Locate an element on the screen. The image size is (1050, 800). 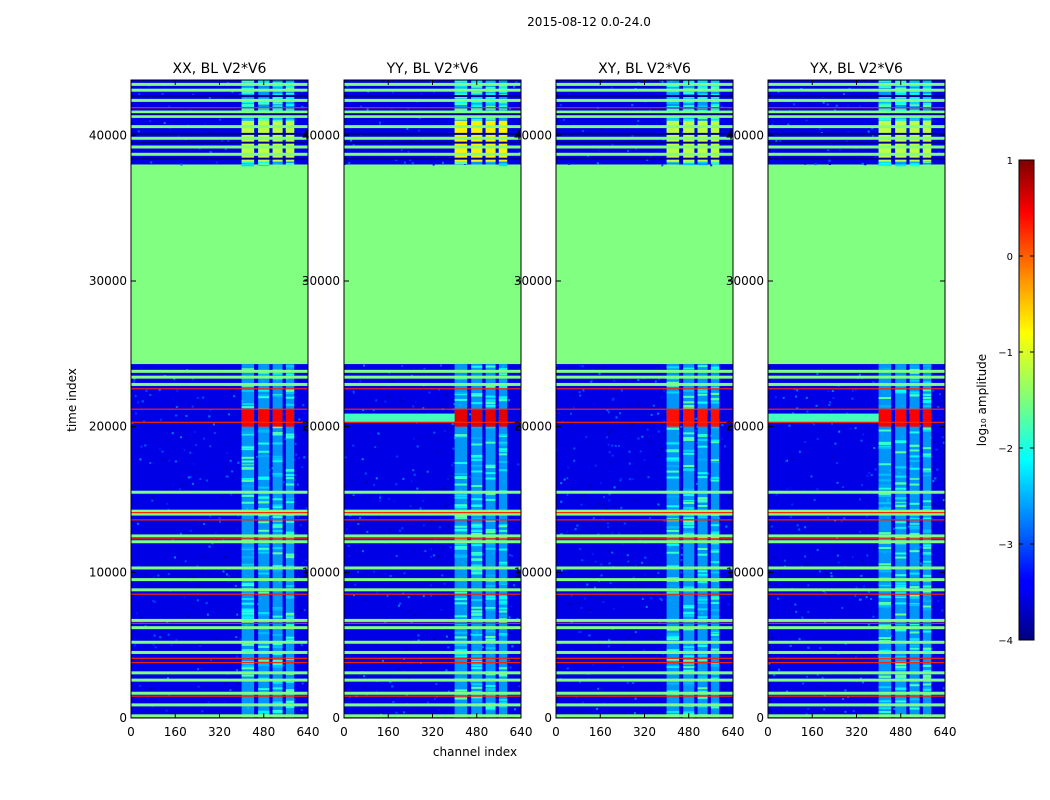
y-tick-label: 10000 is located at coordinates (321, 572).